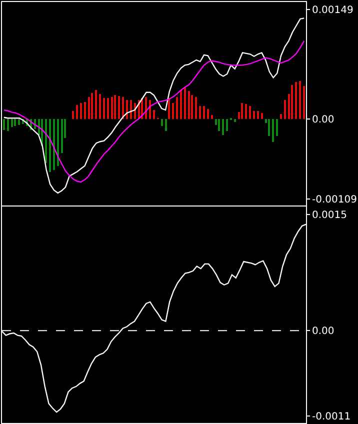  What do you see at coordinates (333, 10) in the screenshot?
I see `y-tick-label: 0.00149` at bounding box center [333, 10].